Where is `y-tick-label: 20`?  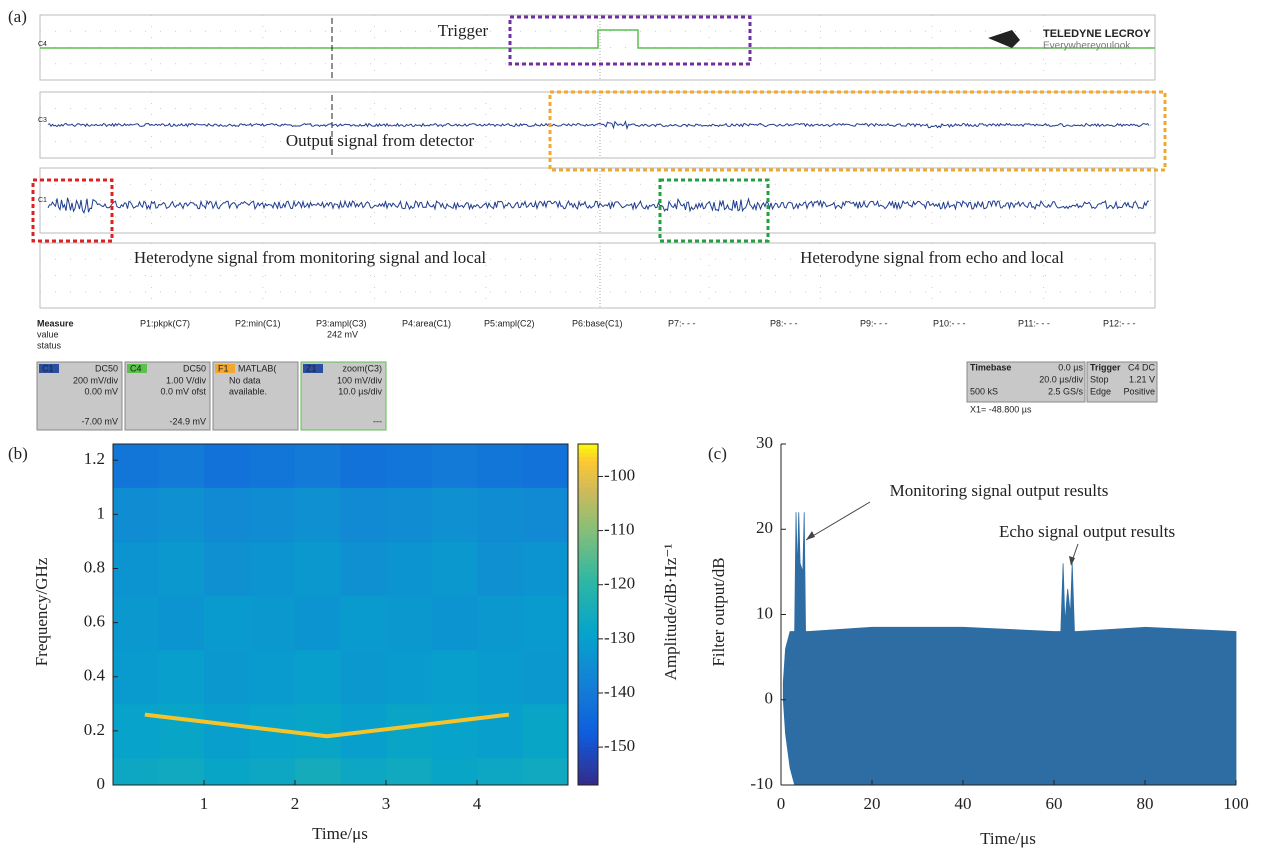
y-tick-label: 20 is located at coordinates (764, 527).